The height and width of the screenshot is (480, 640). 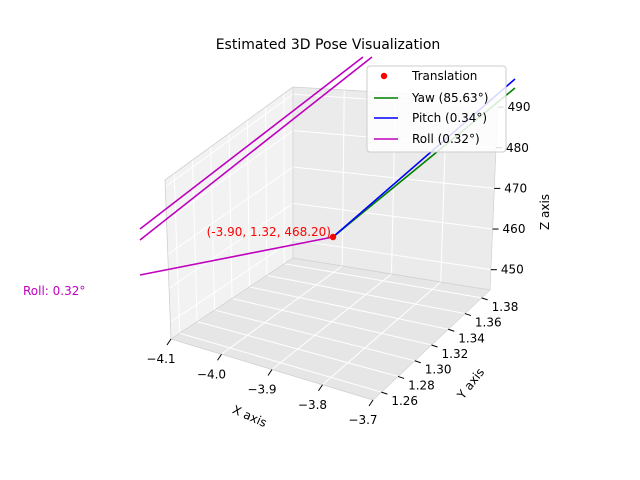 What do you see at coordinates (421, 385) in the screenshot?
I see `y-tick-label: 1.28` at bounding box center [421, 385].